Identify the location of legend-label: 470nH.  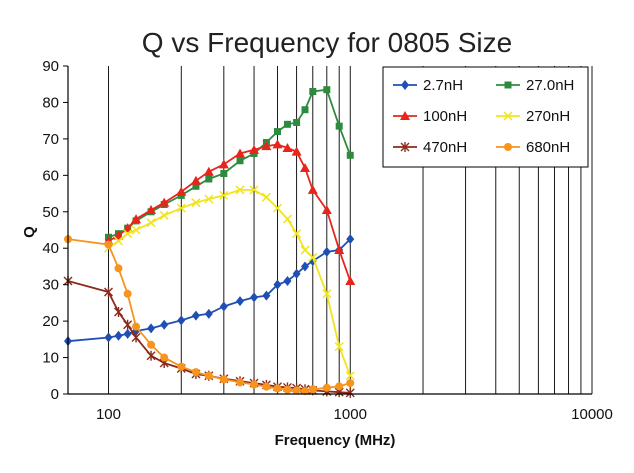
(445, 147).